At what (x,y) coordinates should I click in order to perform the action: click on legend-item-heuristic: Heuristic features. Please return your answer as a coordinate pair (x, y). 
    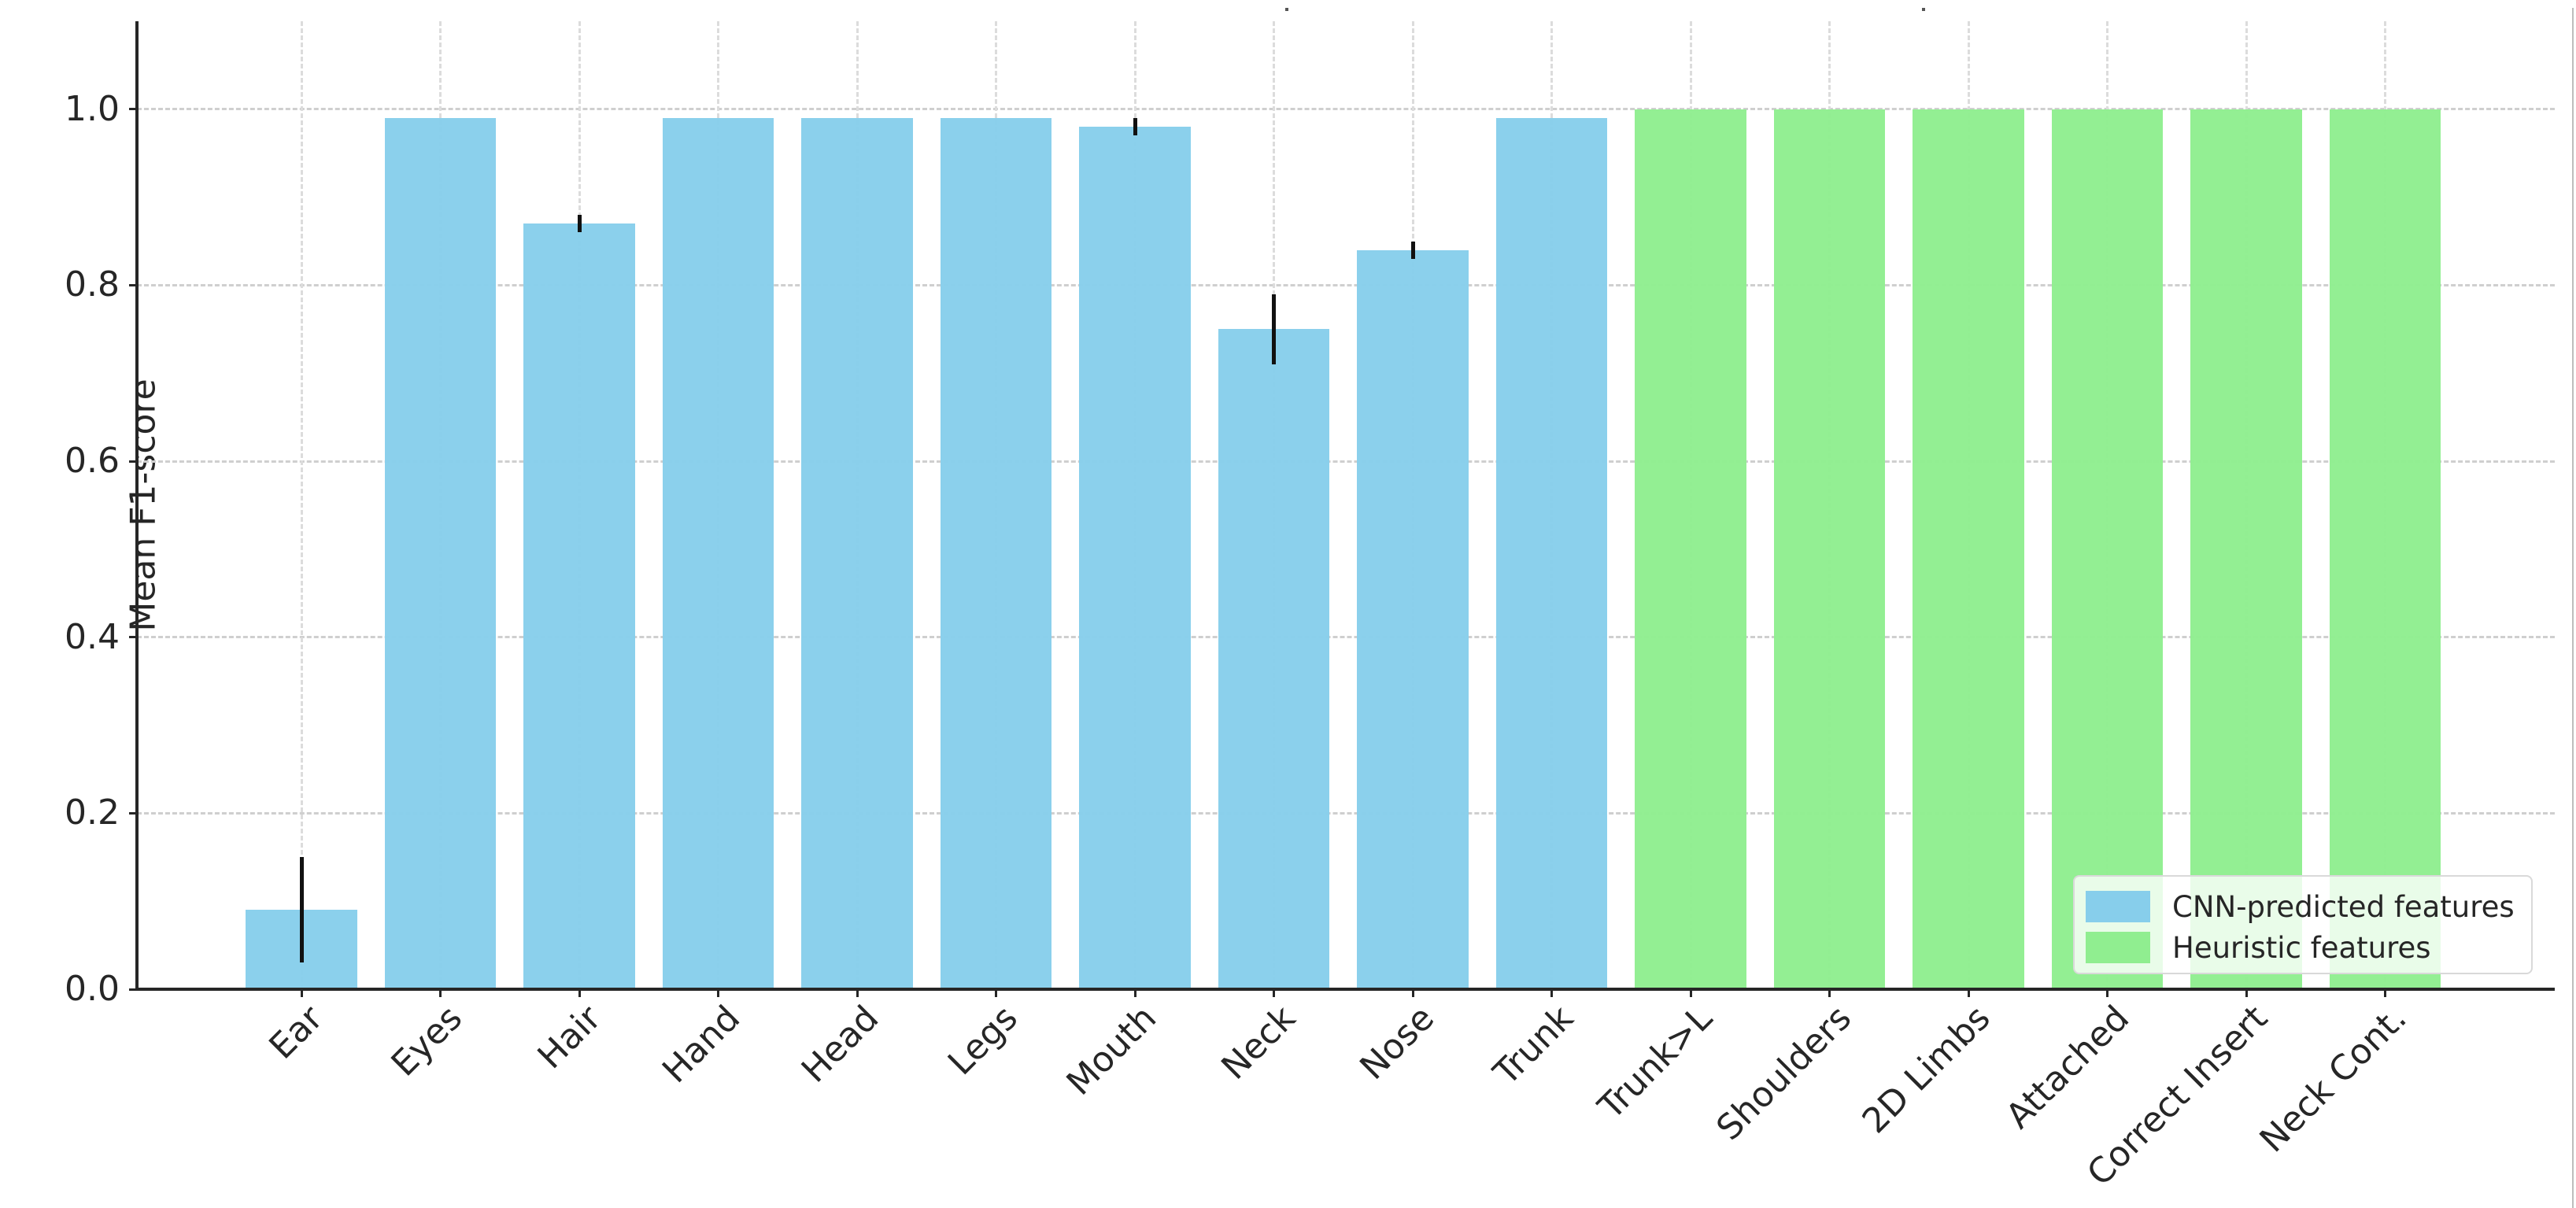
    Looking at the image, I should click on (2258, 948).